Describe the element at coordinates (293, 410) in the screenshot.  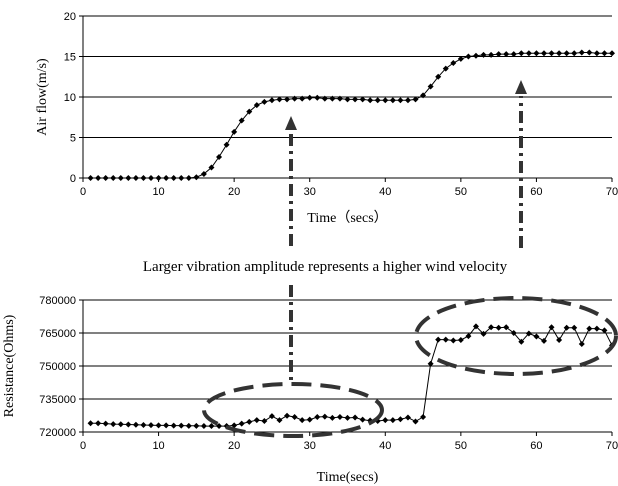
I see `highlight-ellipse-low` at that location.